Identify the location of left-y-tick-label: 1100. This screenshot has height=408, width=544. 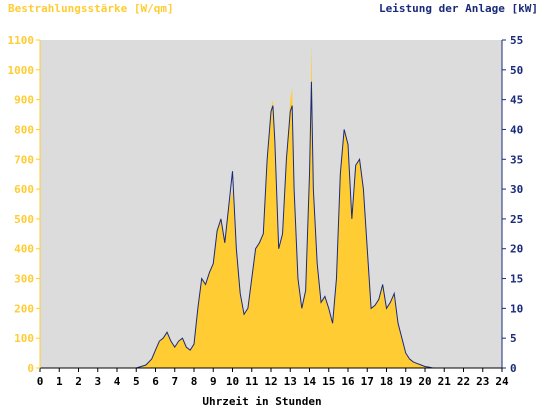
(21, 40).